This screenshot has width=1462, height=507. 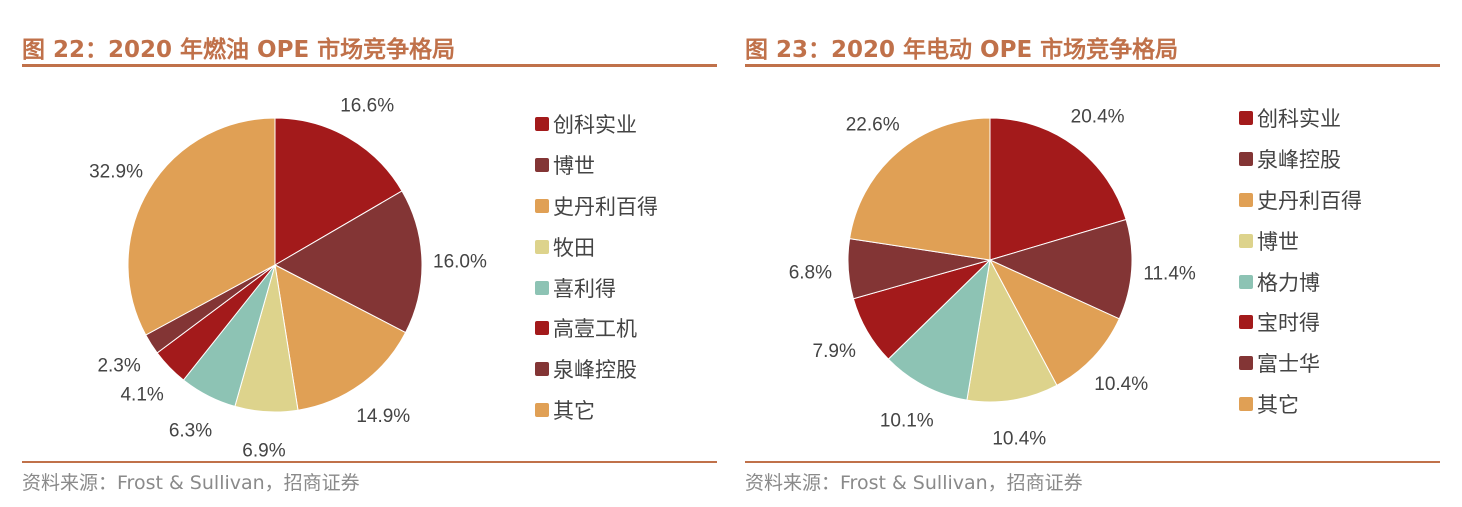 I want to click on data-label: 16.0%, so click(x=460, y=261).